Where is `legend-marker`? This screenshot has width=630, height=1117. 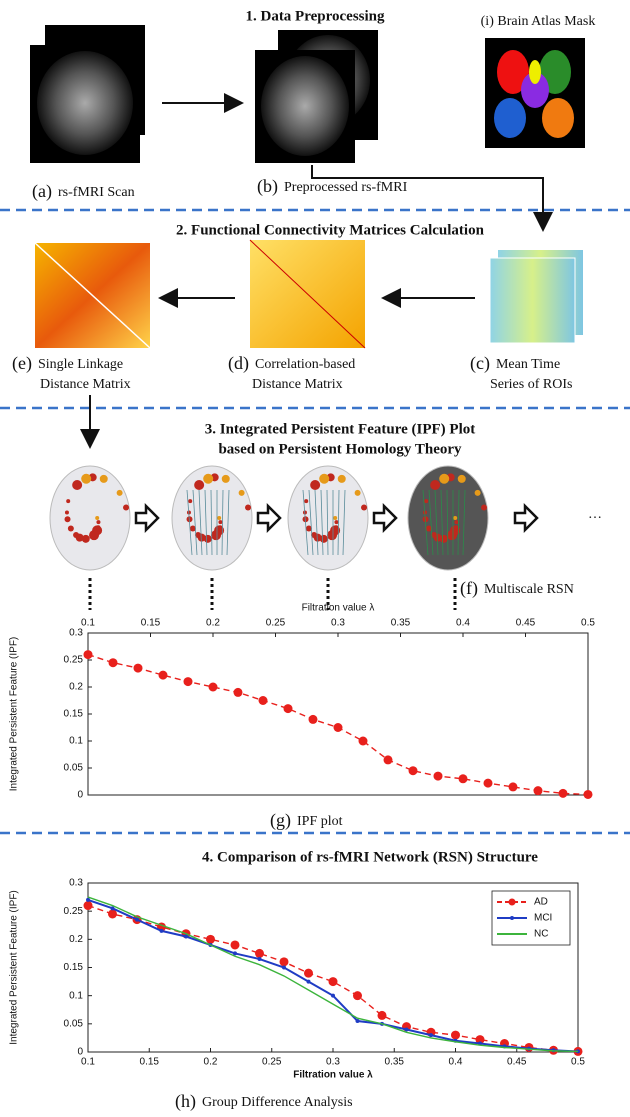
legend-marker is located at coordinates (512, 902).